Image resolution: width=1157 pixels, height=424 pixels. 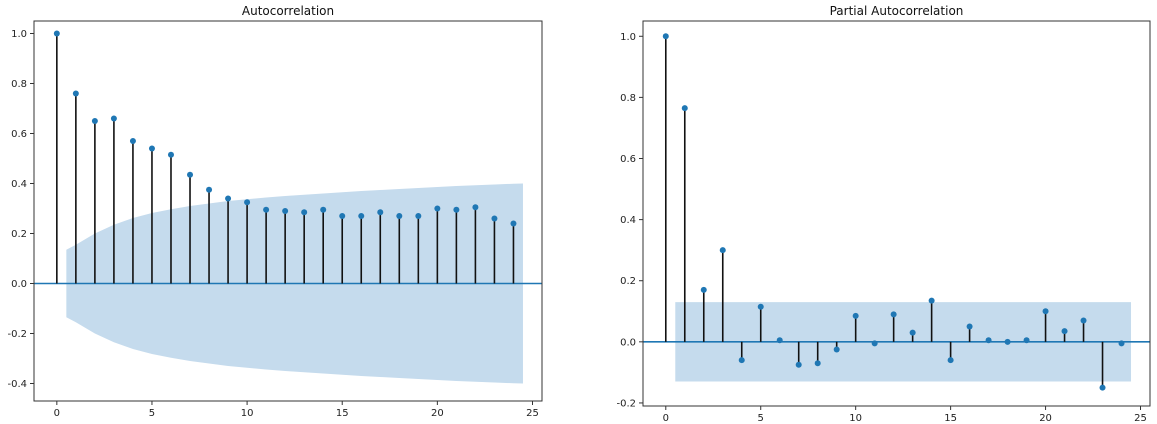 What do you see at coordinates (17, 384) in the screenshot?
I see `y-tick-label--0.4: -0.4` at bounding box center [17, 384].